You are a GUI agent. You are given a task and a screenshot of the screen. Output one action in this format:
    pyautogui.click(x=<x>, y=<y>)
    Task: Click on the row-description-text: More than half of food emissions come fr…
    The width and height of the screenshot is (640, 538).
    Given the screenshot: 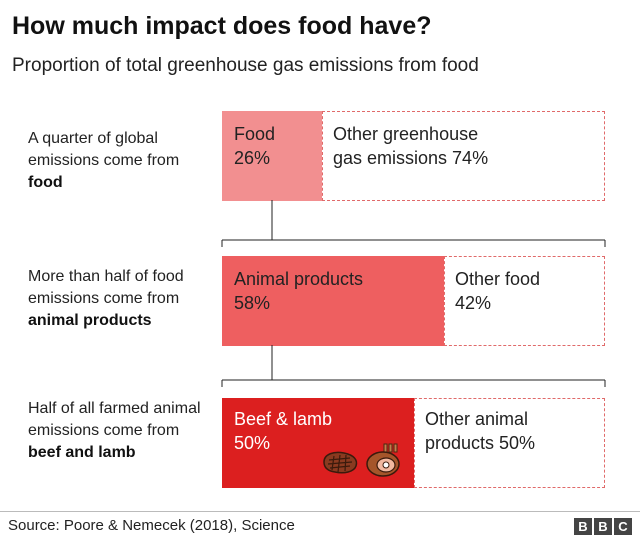 What is the action you would take?
    pyautogui.click(x=106, y=287)
    